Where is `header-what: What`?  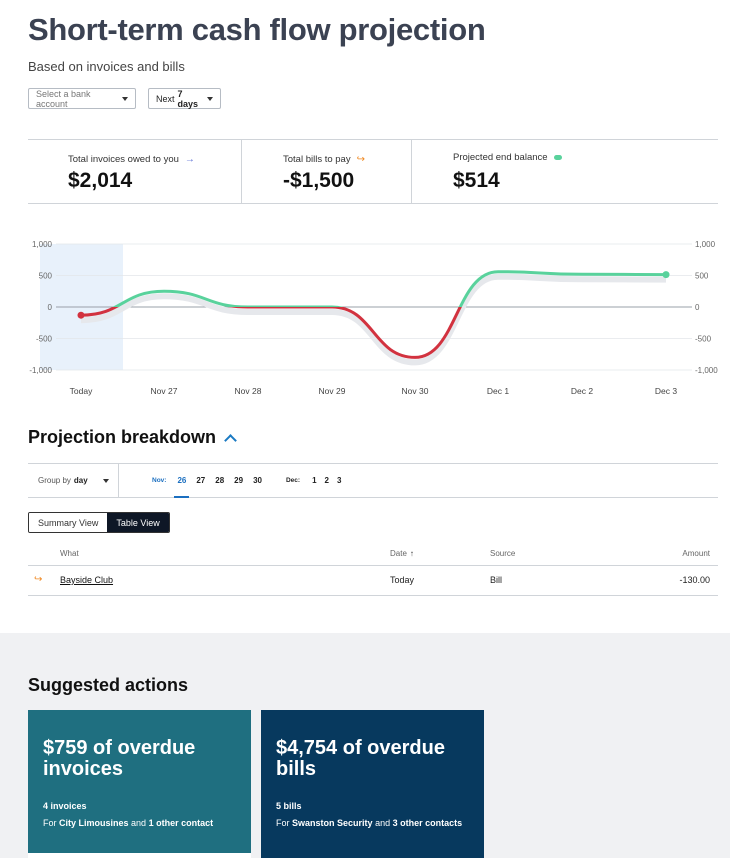 header-what: What is located at coordinates (69, 553).